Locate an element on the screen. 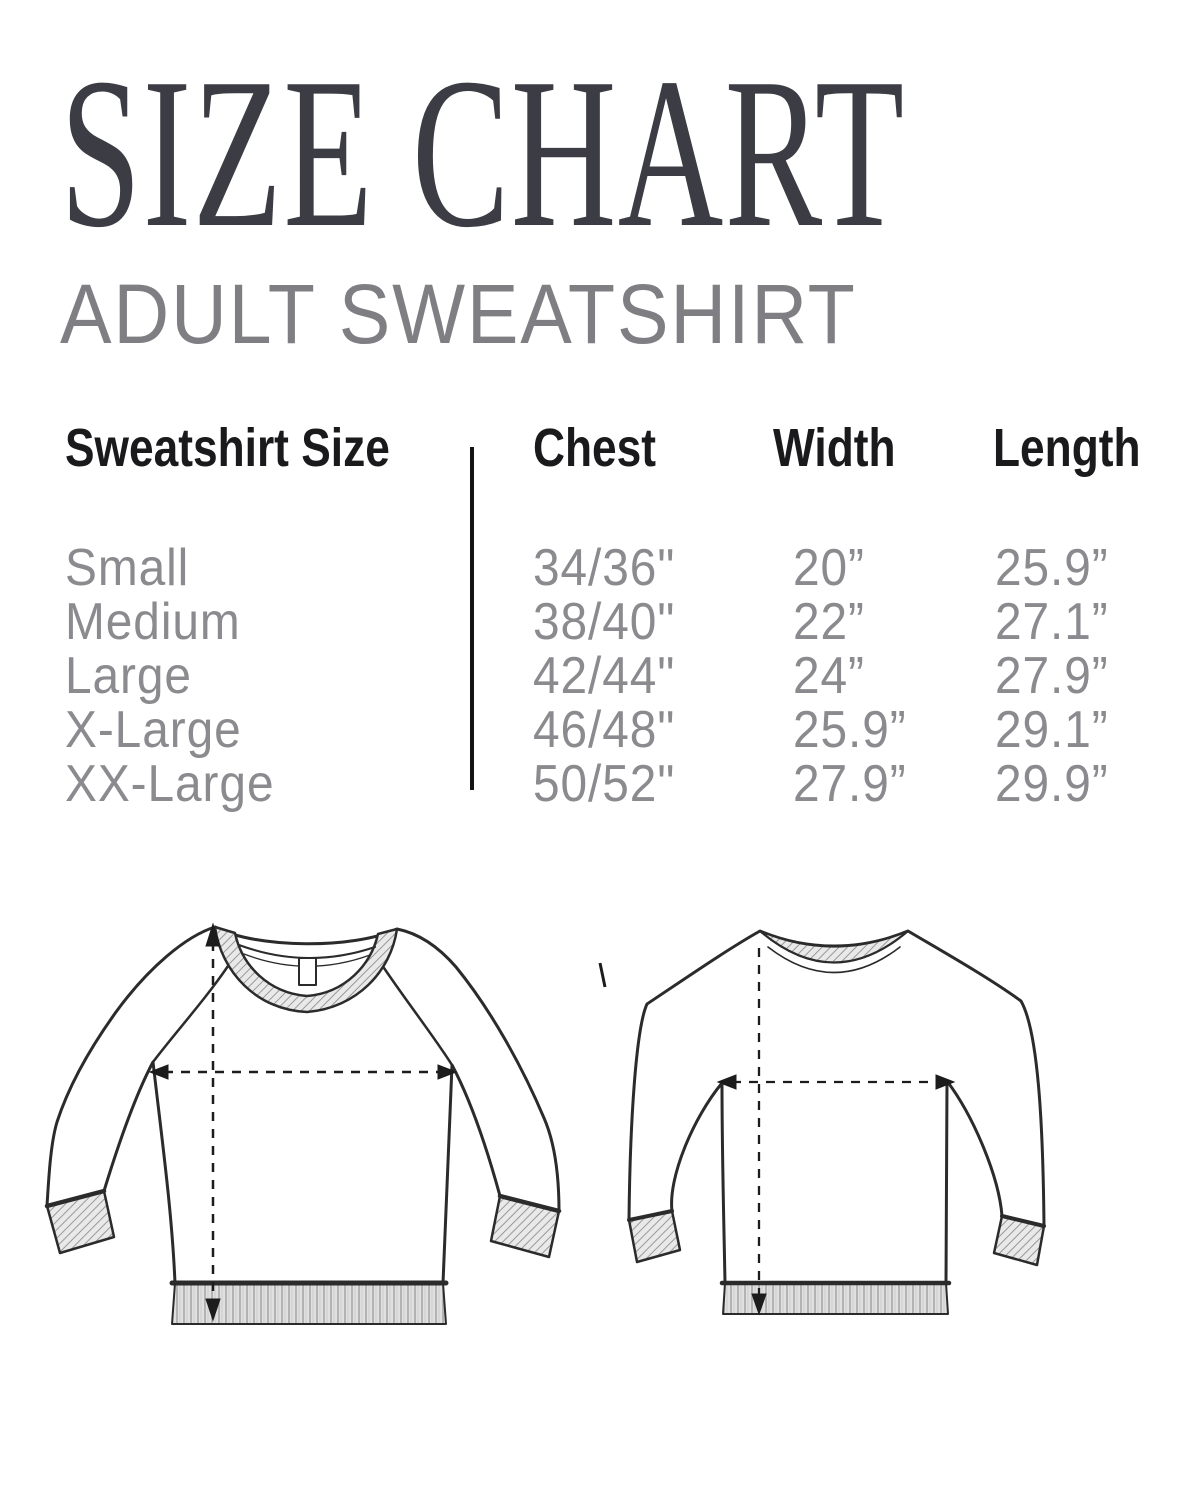  table-cell-width: 25.9” is located at coordinates (850, 730).